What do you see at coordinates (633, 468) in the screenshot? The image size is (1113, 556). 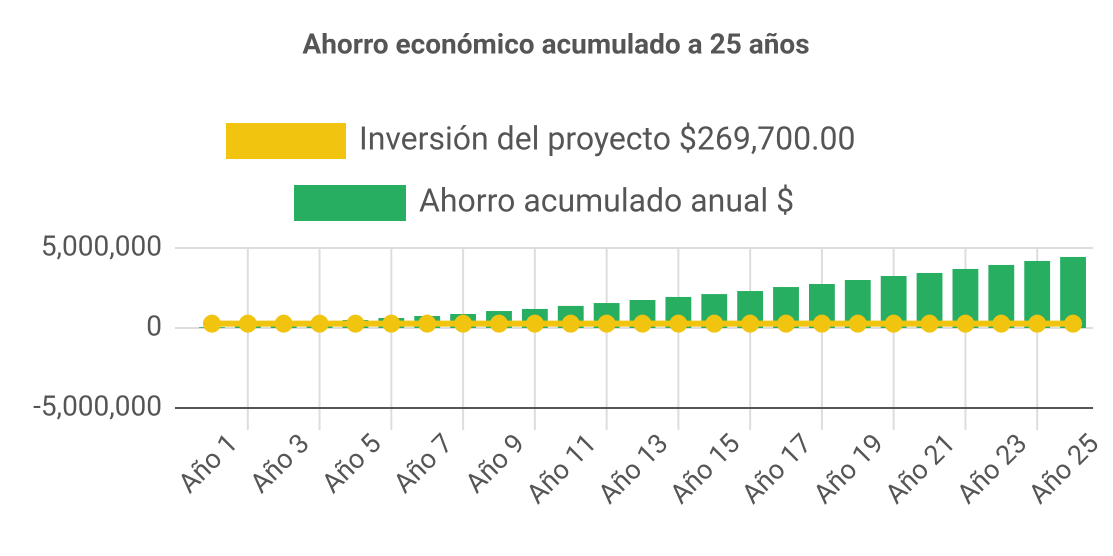 I see `x-tick-label: Año 13` at bounding box center [633, 468].